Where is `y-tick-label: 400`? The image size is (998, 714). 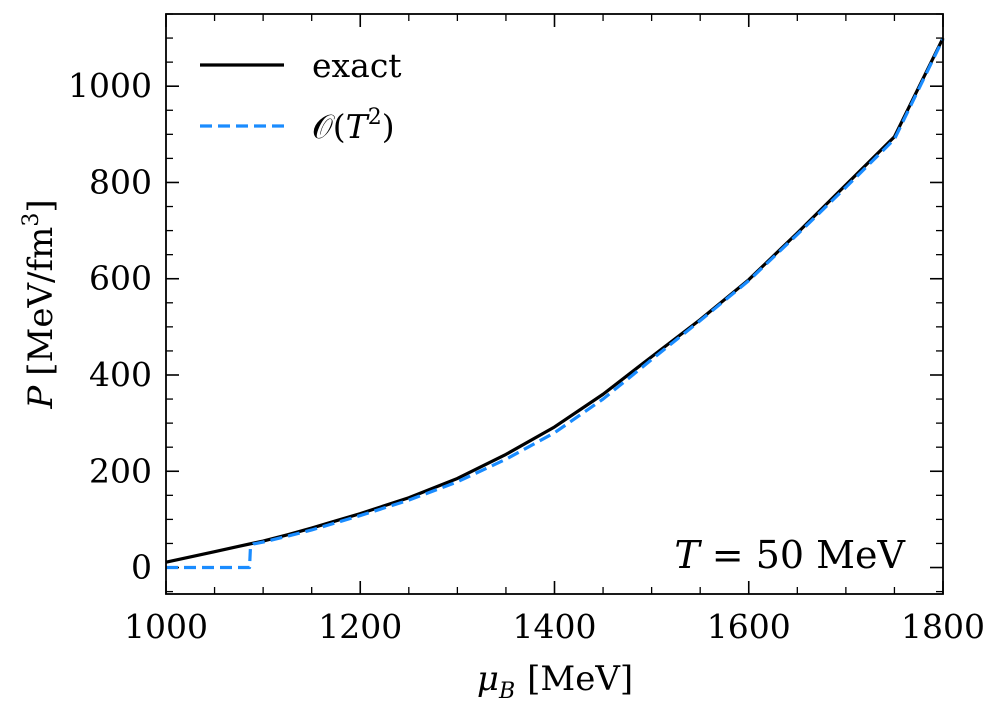 y-tick-label: 400 is located at coordinates (120, 374).